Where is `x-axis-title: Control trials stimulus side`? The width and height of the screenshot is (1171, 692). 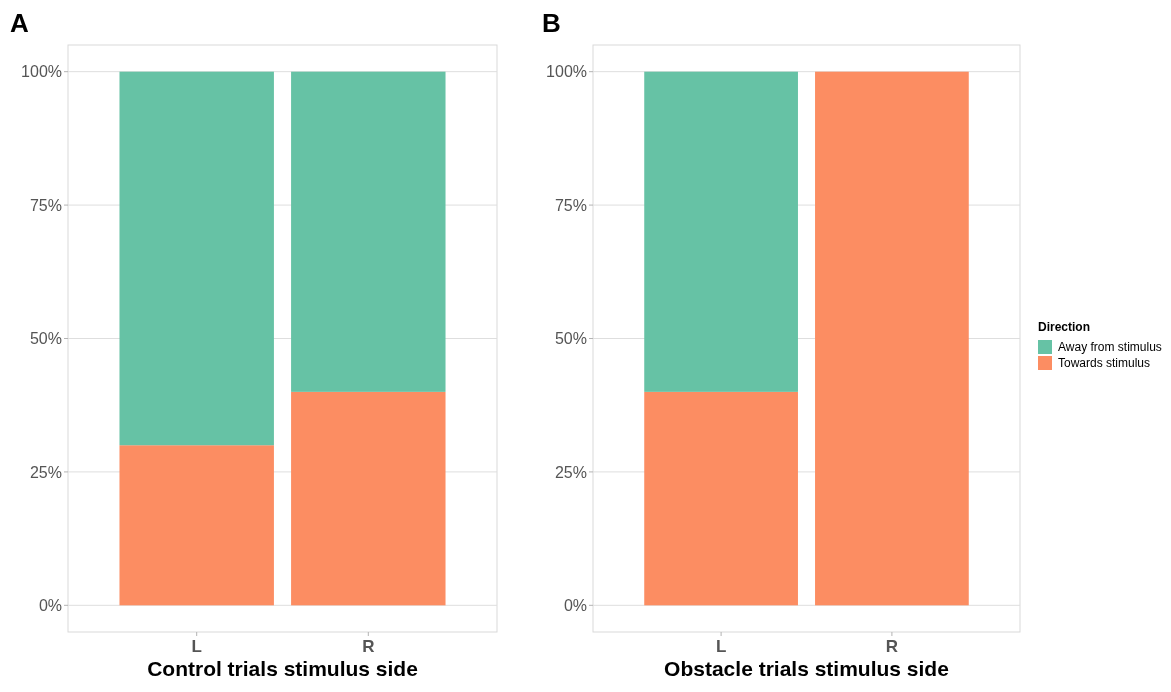
x-axis-title: Control trials stimulus side is located at coordinates (282, 668).